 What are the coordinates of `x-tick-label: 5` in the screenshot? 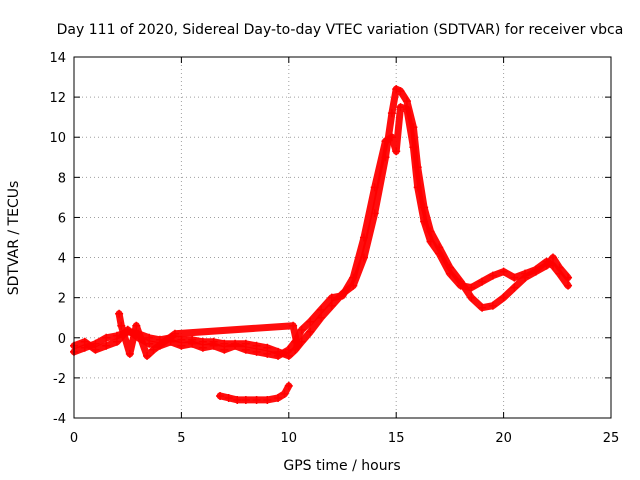 It's located at (181, 438).